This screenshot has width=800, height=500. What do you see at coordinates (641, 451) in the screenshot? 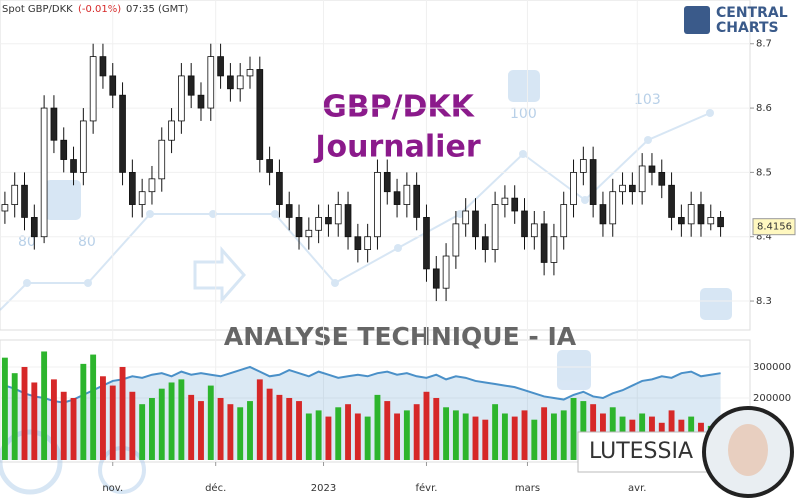
I see `brand-name: LUTESSIA` at bounding box center [641, 451].